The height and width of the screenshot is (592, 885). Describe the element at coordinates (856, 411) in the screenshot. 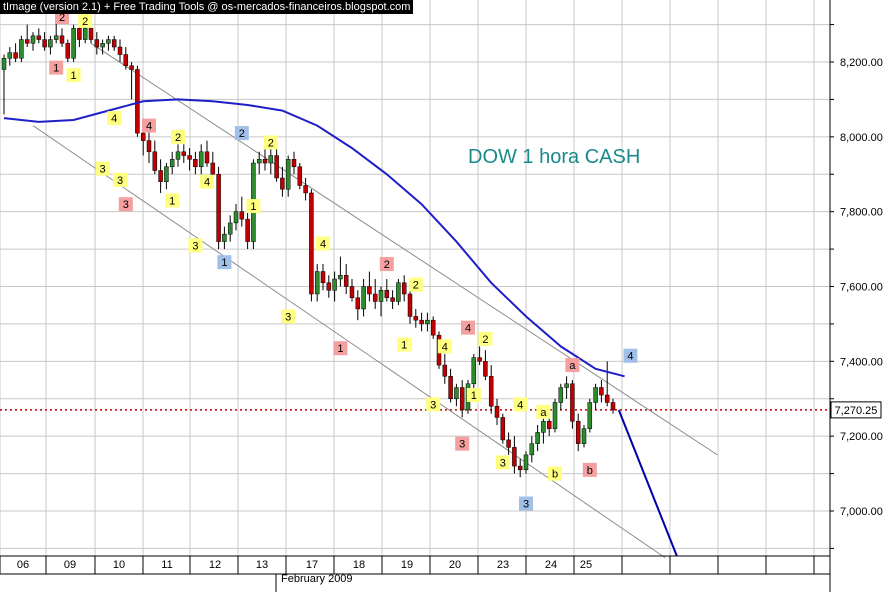

I see `last-price-label: 7,270.25` at that location.